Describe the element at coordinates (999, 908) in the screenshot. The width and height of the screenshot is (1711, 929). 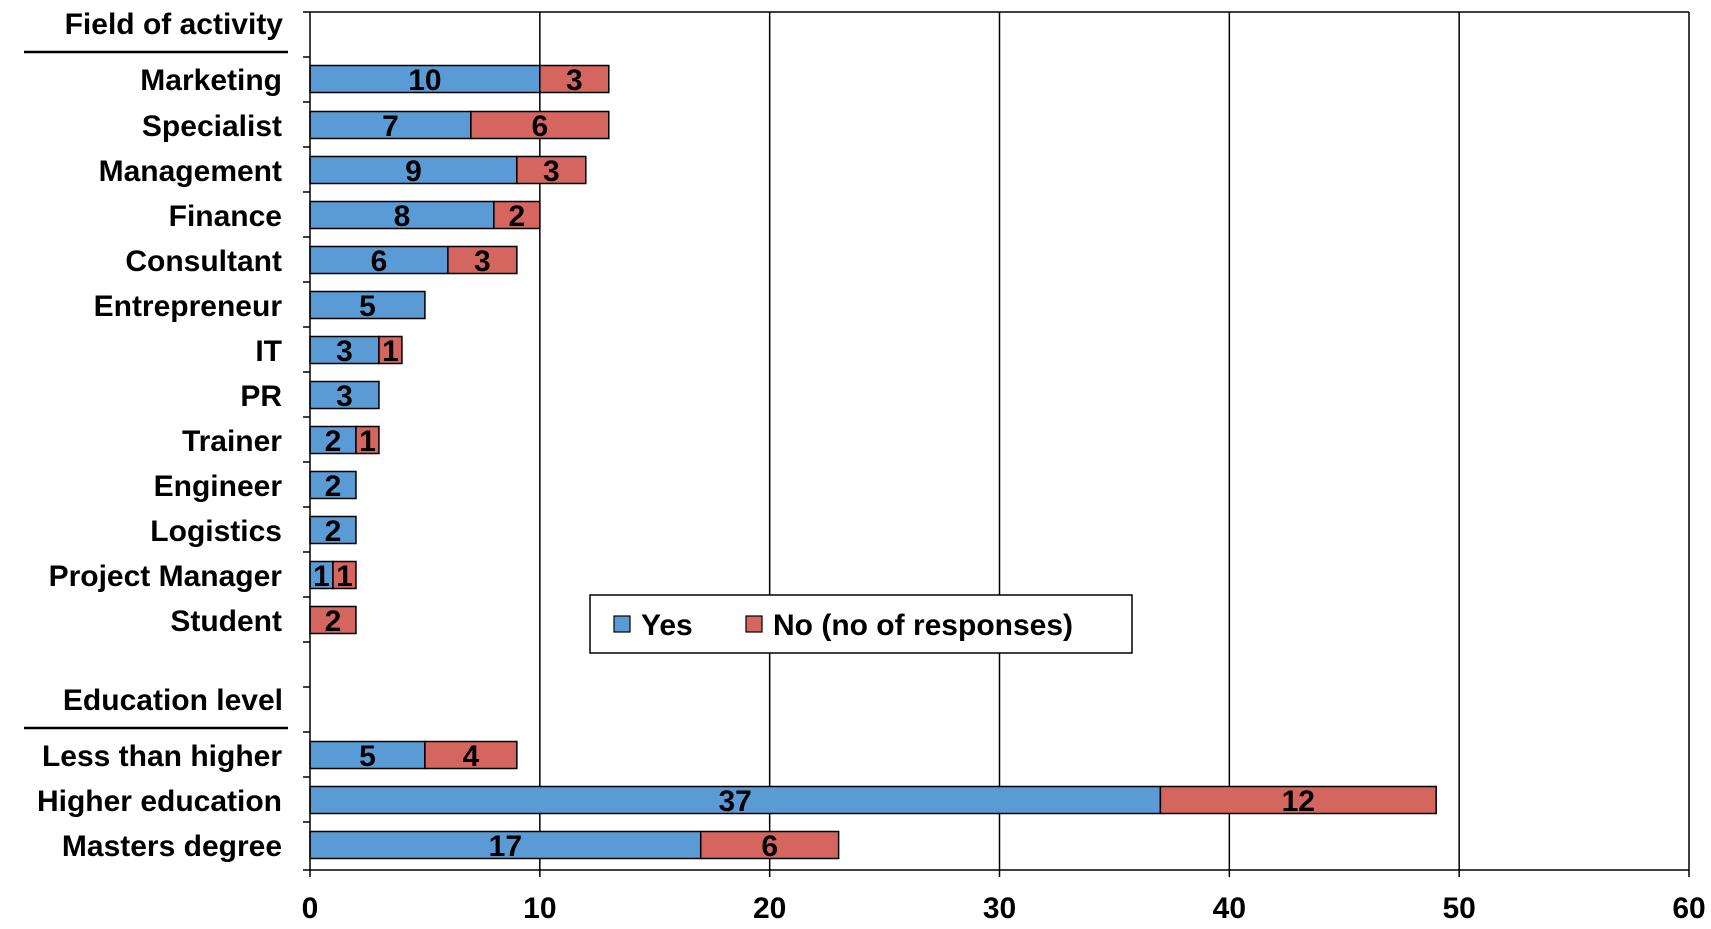
I see `x-tick-label: 30` at that location.